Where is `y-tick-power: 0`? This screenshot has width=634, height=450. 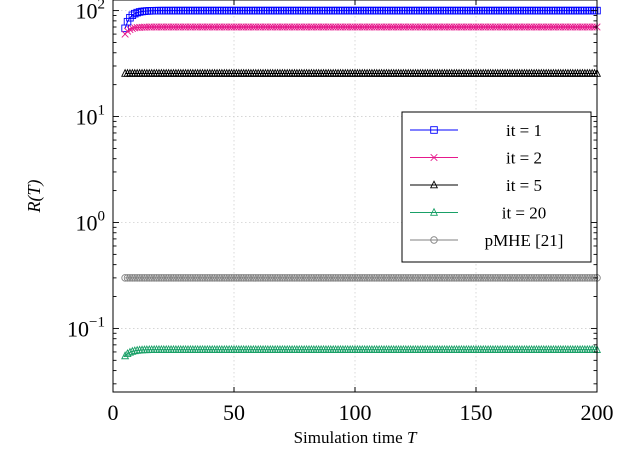
y-tick-power: 0 is located at coordinates (102, 216).